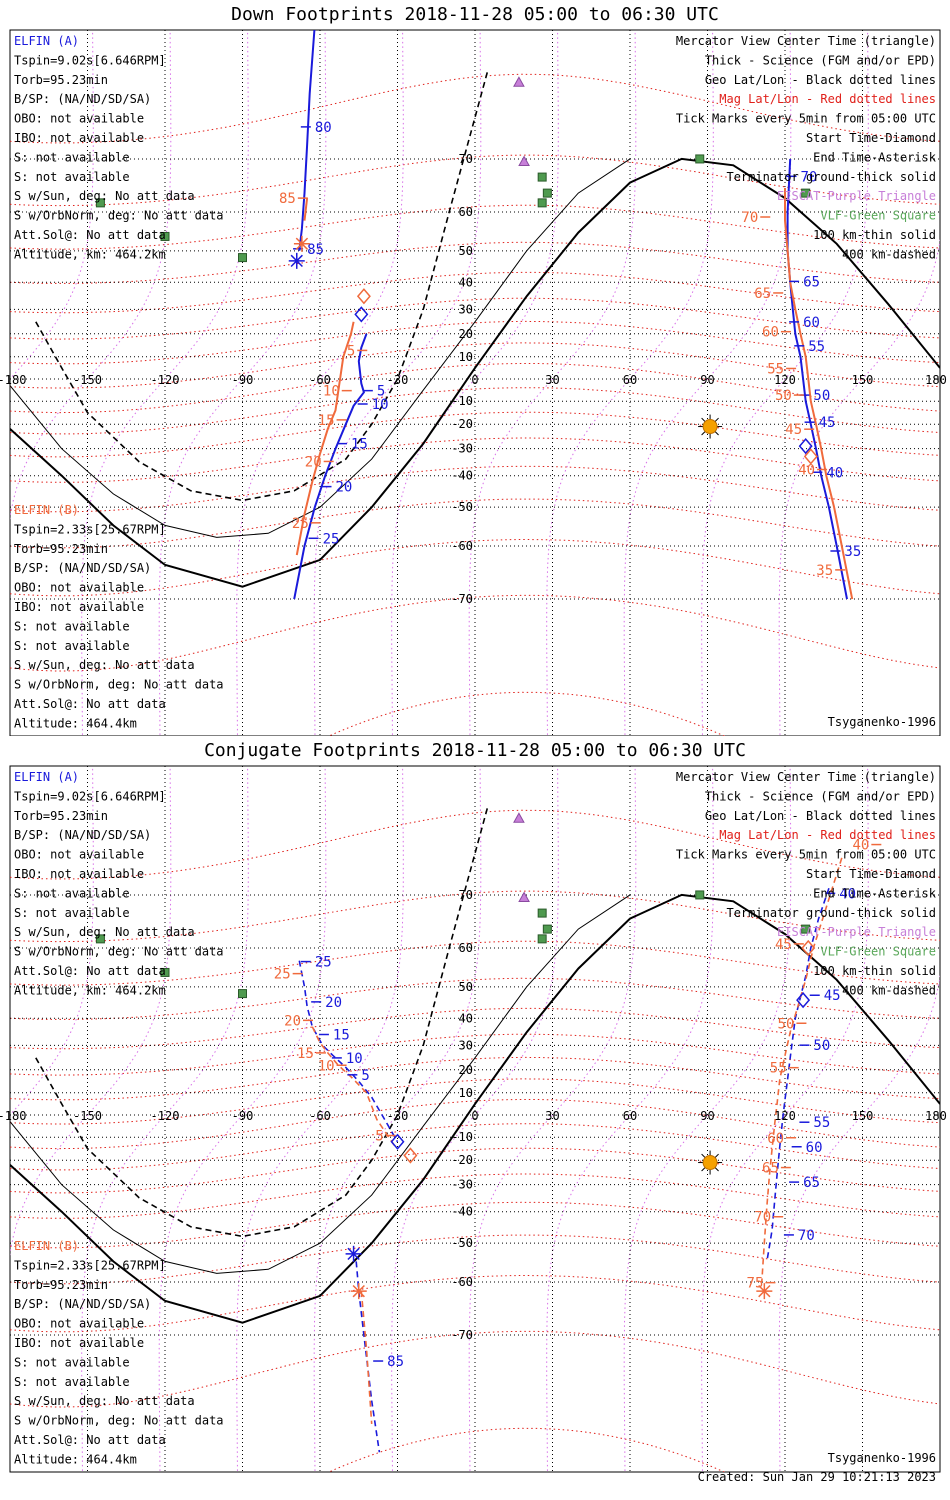  What do you see at coordinates (243, 380) in the screenshot?
I see `x-tick-label: -90` at bounding box center [243, 380].